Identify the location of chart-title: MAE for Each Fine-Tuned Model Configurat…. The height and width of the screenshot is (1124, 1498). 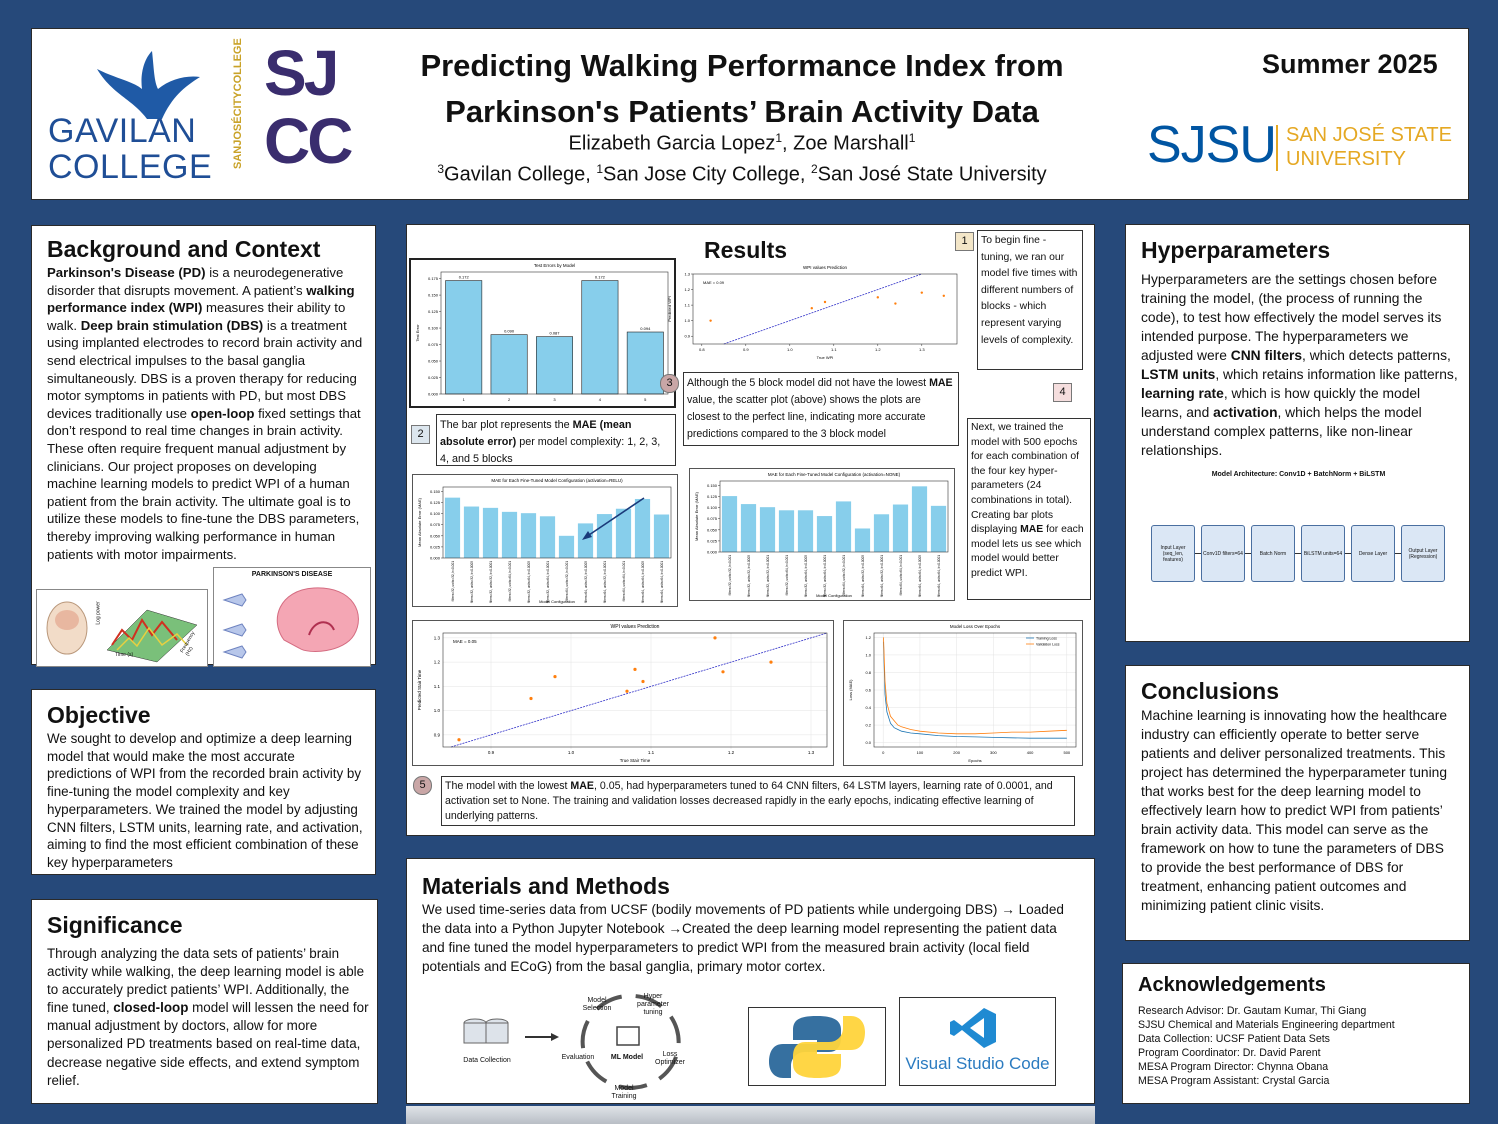
(834, 474).